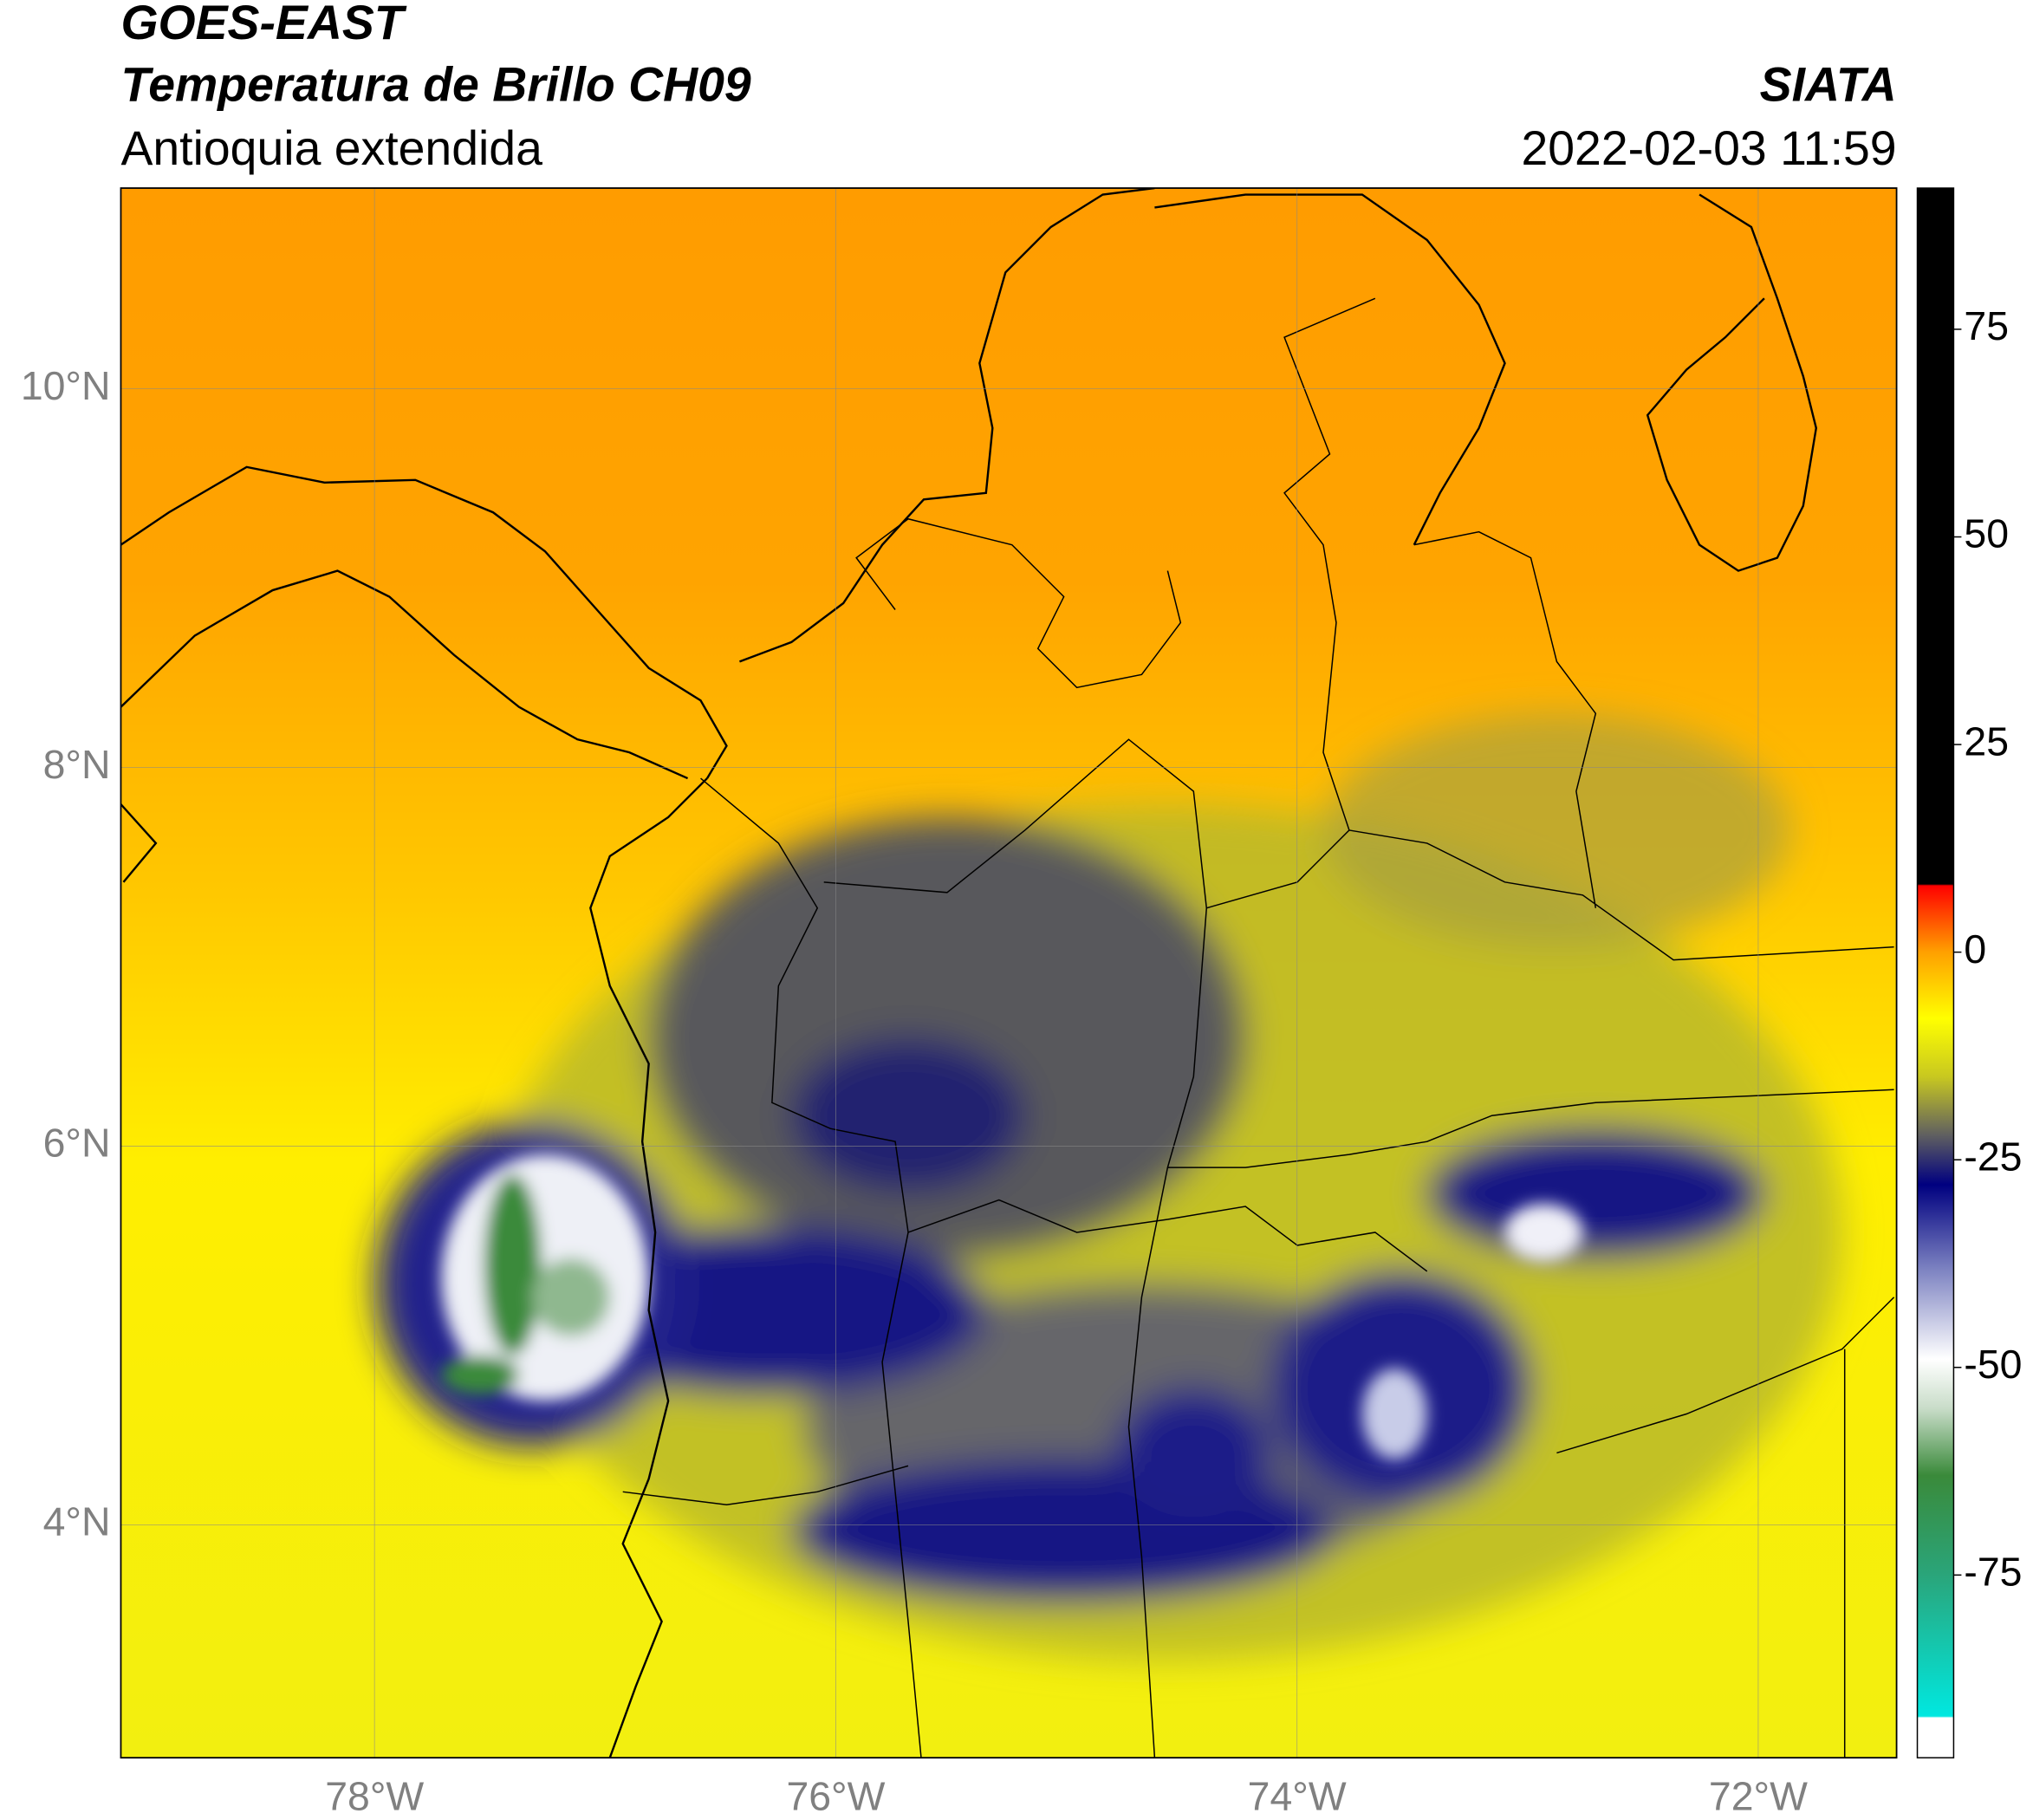 This screenshot has height=1820, width=2033. I want to click on product-title: Temperatura de Brillo CH09, so click(435, 85).